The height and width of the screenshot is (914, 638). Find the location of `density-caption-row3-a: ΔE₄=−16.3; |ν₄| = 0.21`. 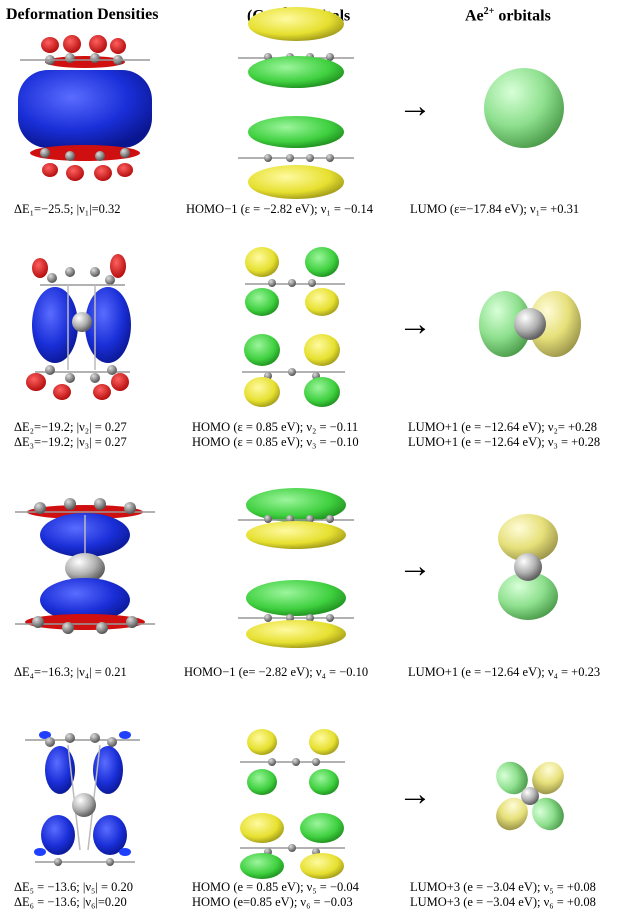

density-caption-row3-a: ΔE₄=−16.3; |ν₄| = 0.21 is located at coordinates (70, 672).